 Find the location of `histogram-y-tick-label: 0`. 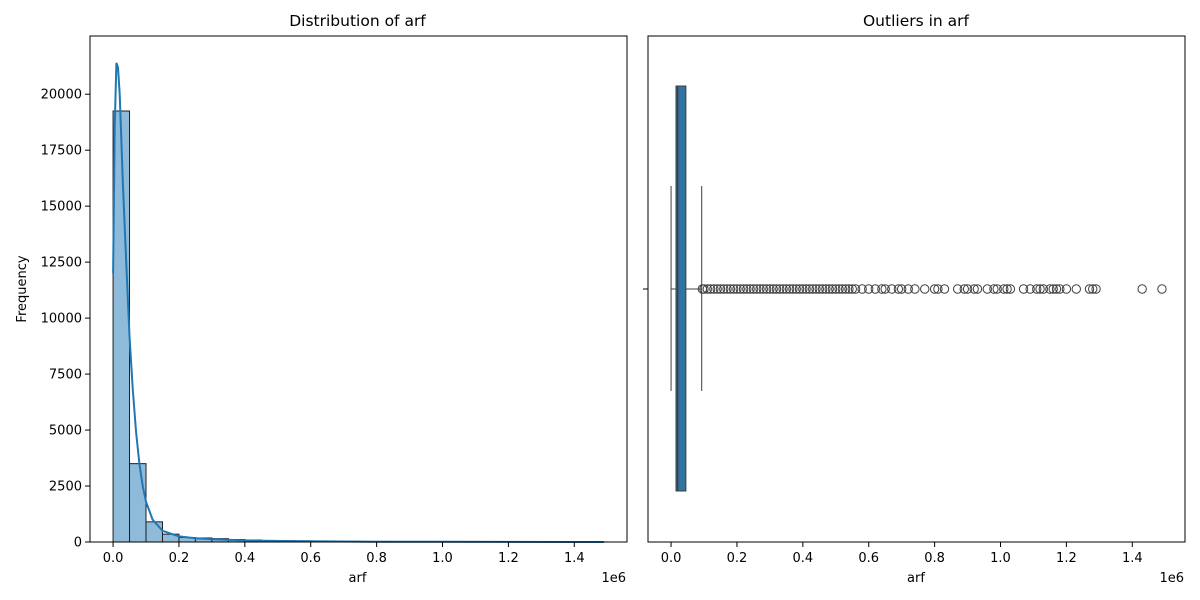

histogram-y-tick-label: 0 is located at coordinates (78, 543).